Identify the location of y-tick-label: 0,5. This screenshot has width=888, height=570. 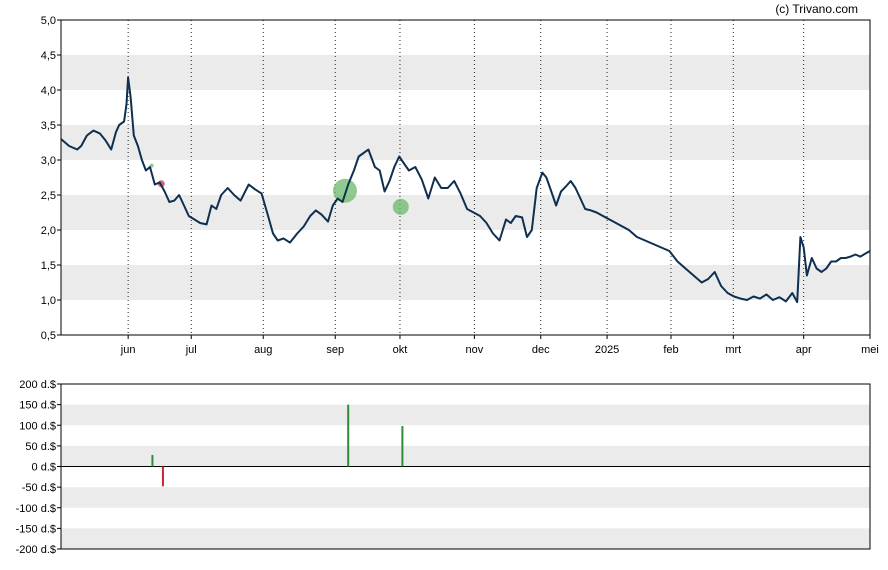
(48, 336).